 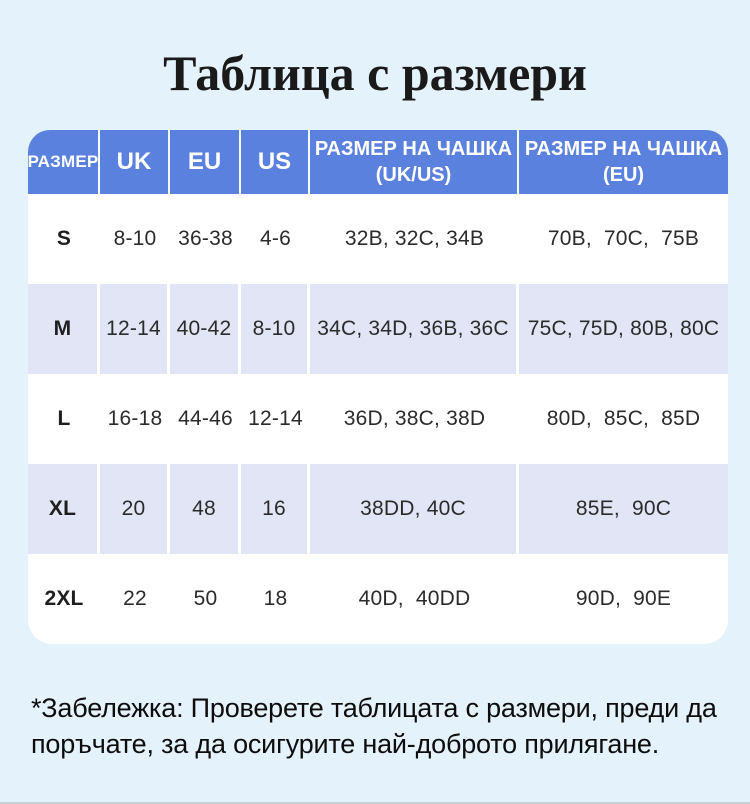 I want to click on cell-cup-uk-us: 36D, 38C, 38D, so click(x=414, y=418).